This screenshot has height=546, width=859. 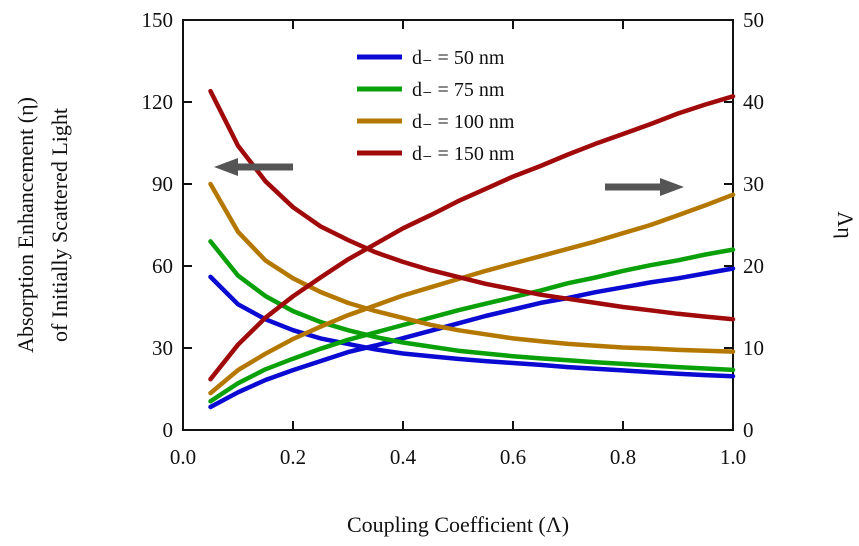 I want to click on y2-tick-label: 0, so click(x=748, y=430).